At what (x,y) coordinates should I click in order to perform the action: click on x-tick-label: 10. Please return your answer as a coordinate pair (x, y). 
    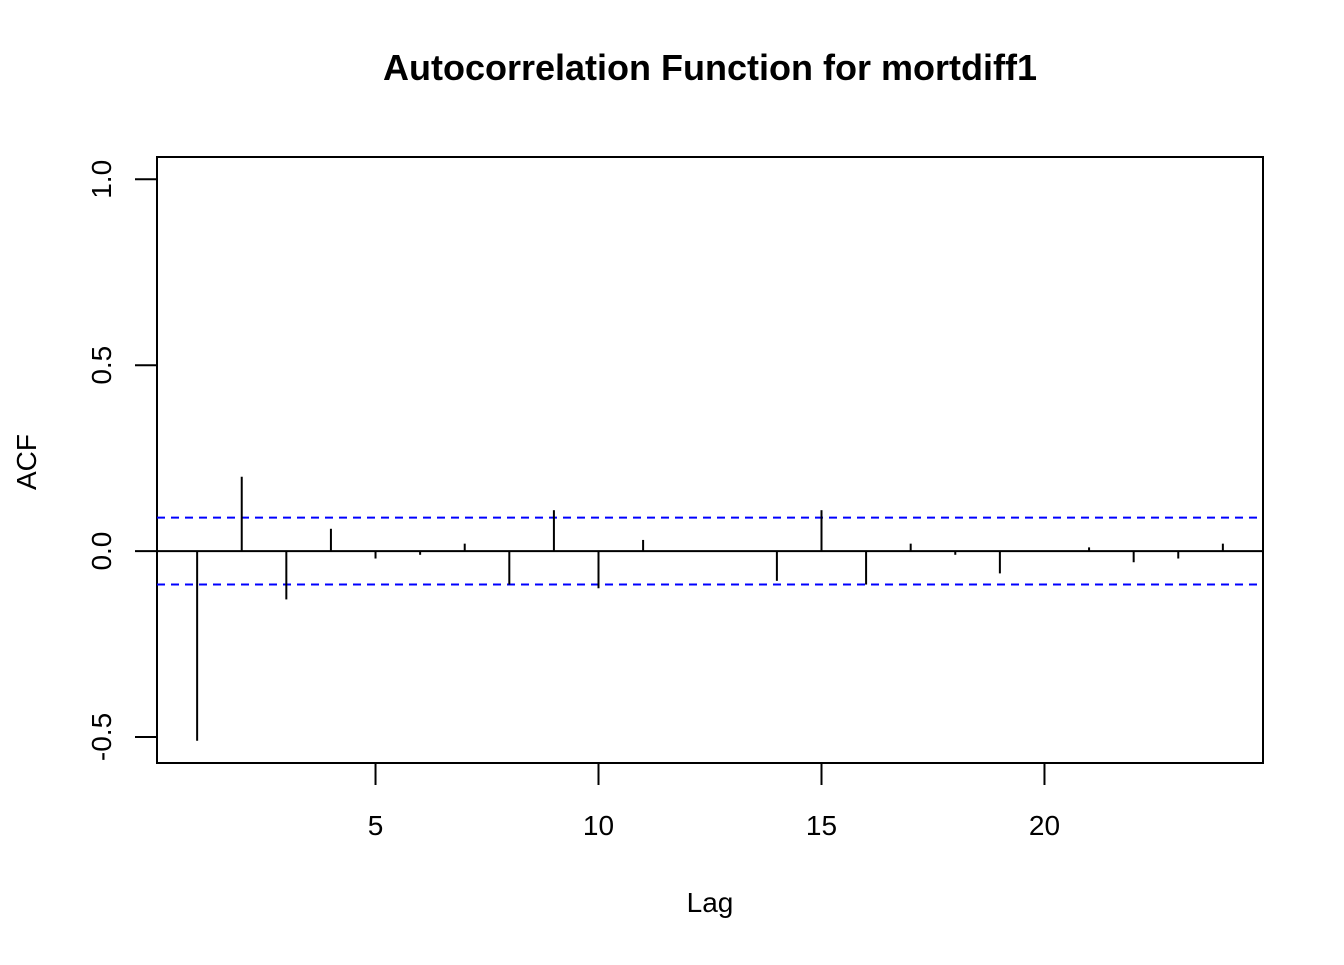
    Looking at the image, I should click on (598, 825).